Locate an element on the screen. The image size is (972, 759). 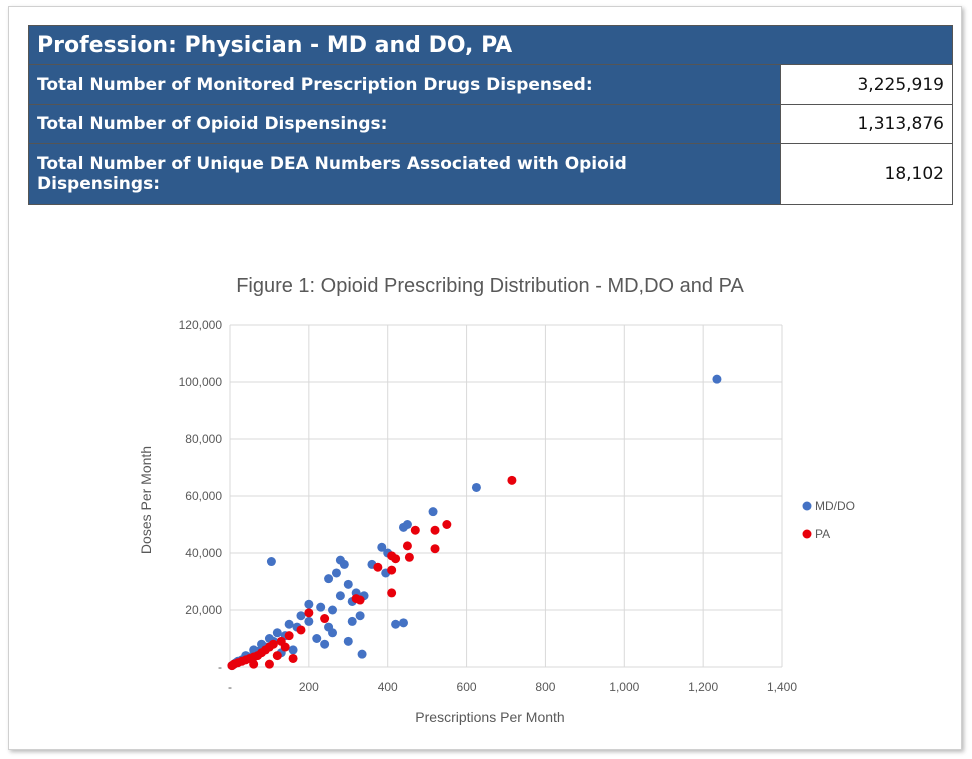
y-tick-label: 60,000 is located at coordinates (203, 496).